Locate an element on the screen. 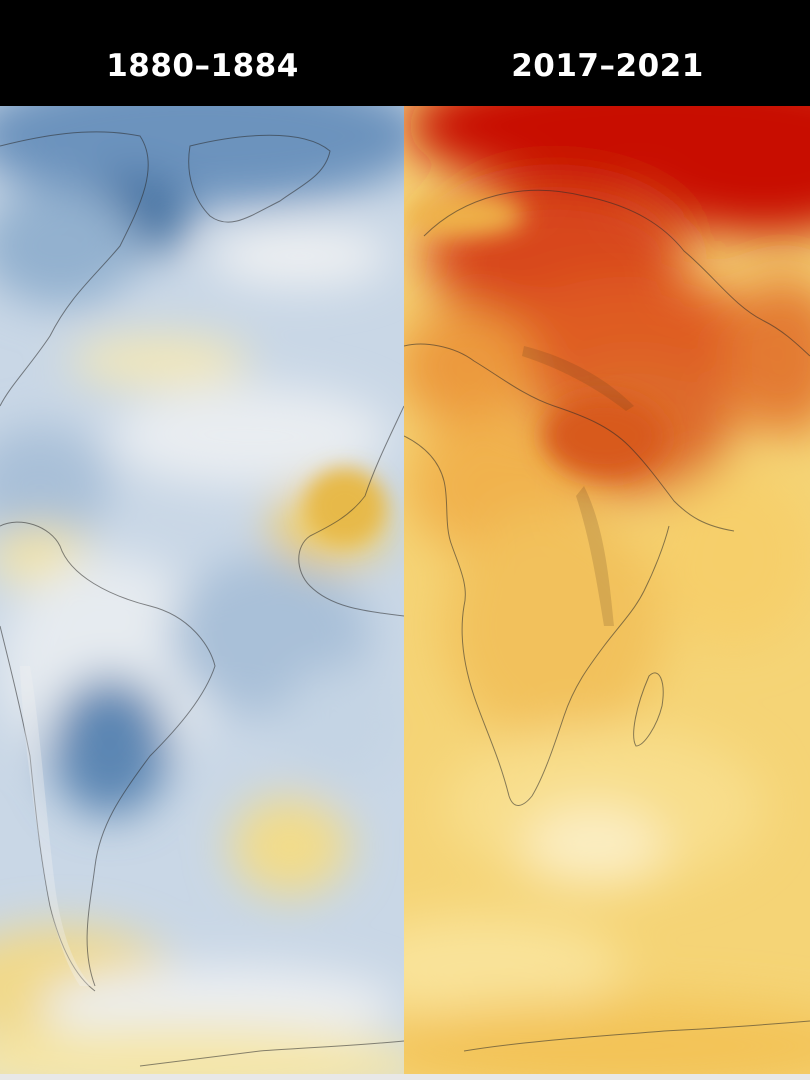 Image resolution: width=810 pixels, height=1080 pixels. right-period-label: 2017–2021 is located at coordinates (607, 66).